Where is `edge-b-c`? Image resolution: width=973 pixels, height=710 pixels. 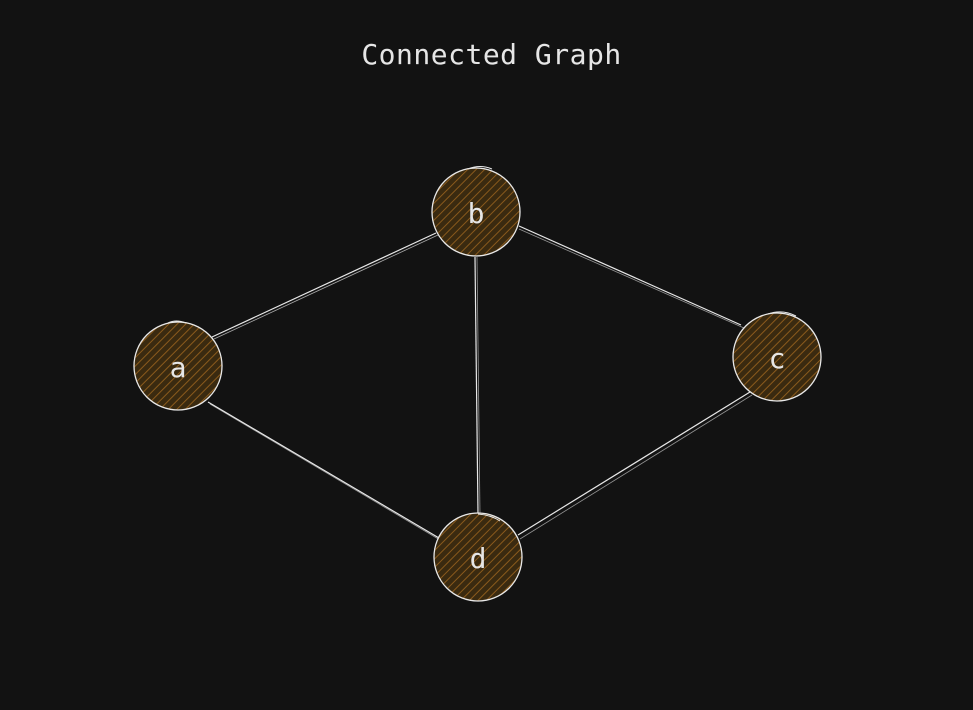
edge-b-c is located at coordinates (631, 277).